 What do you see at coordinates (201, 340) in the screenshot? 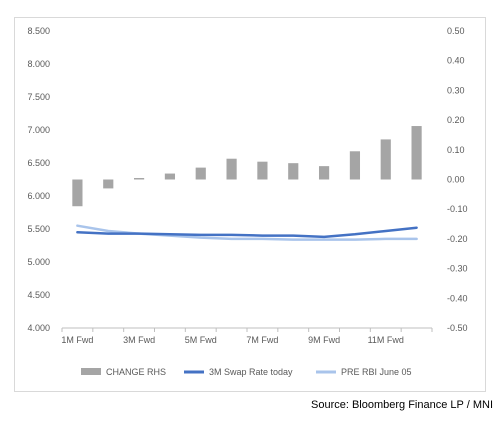
I see `x-tick-label: 5M Fwd` at bounding box center [201, 340].